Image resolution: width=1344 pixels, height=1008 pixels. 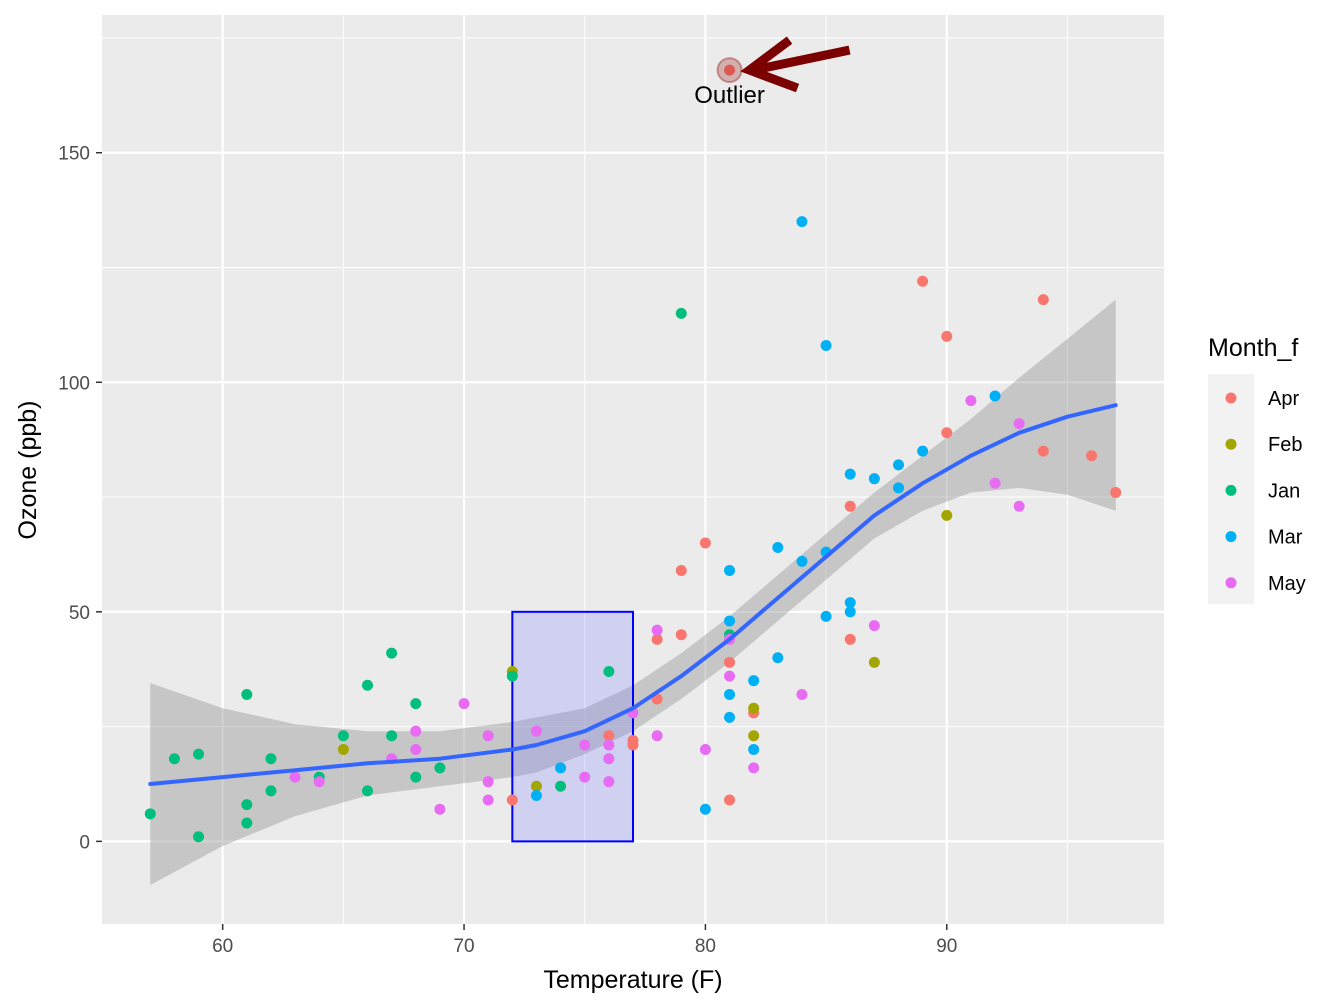 I want to click on legend-key-may, so click(x=1231, y=583).